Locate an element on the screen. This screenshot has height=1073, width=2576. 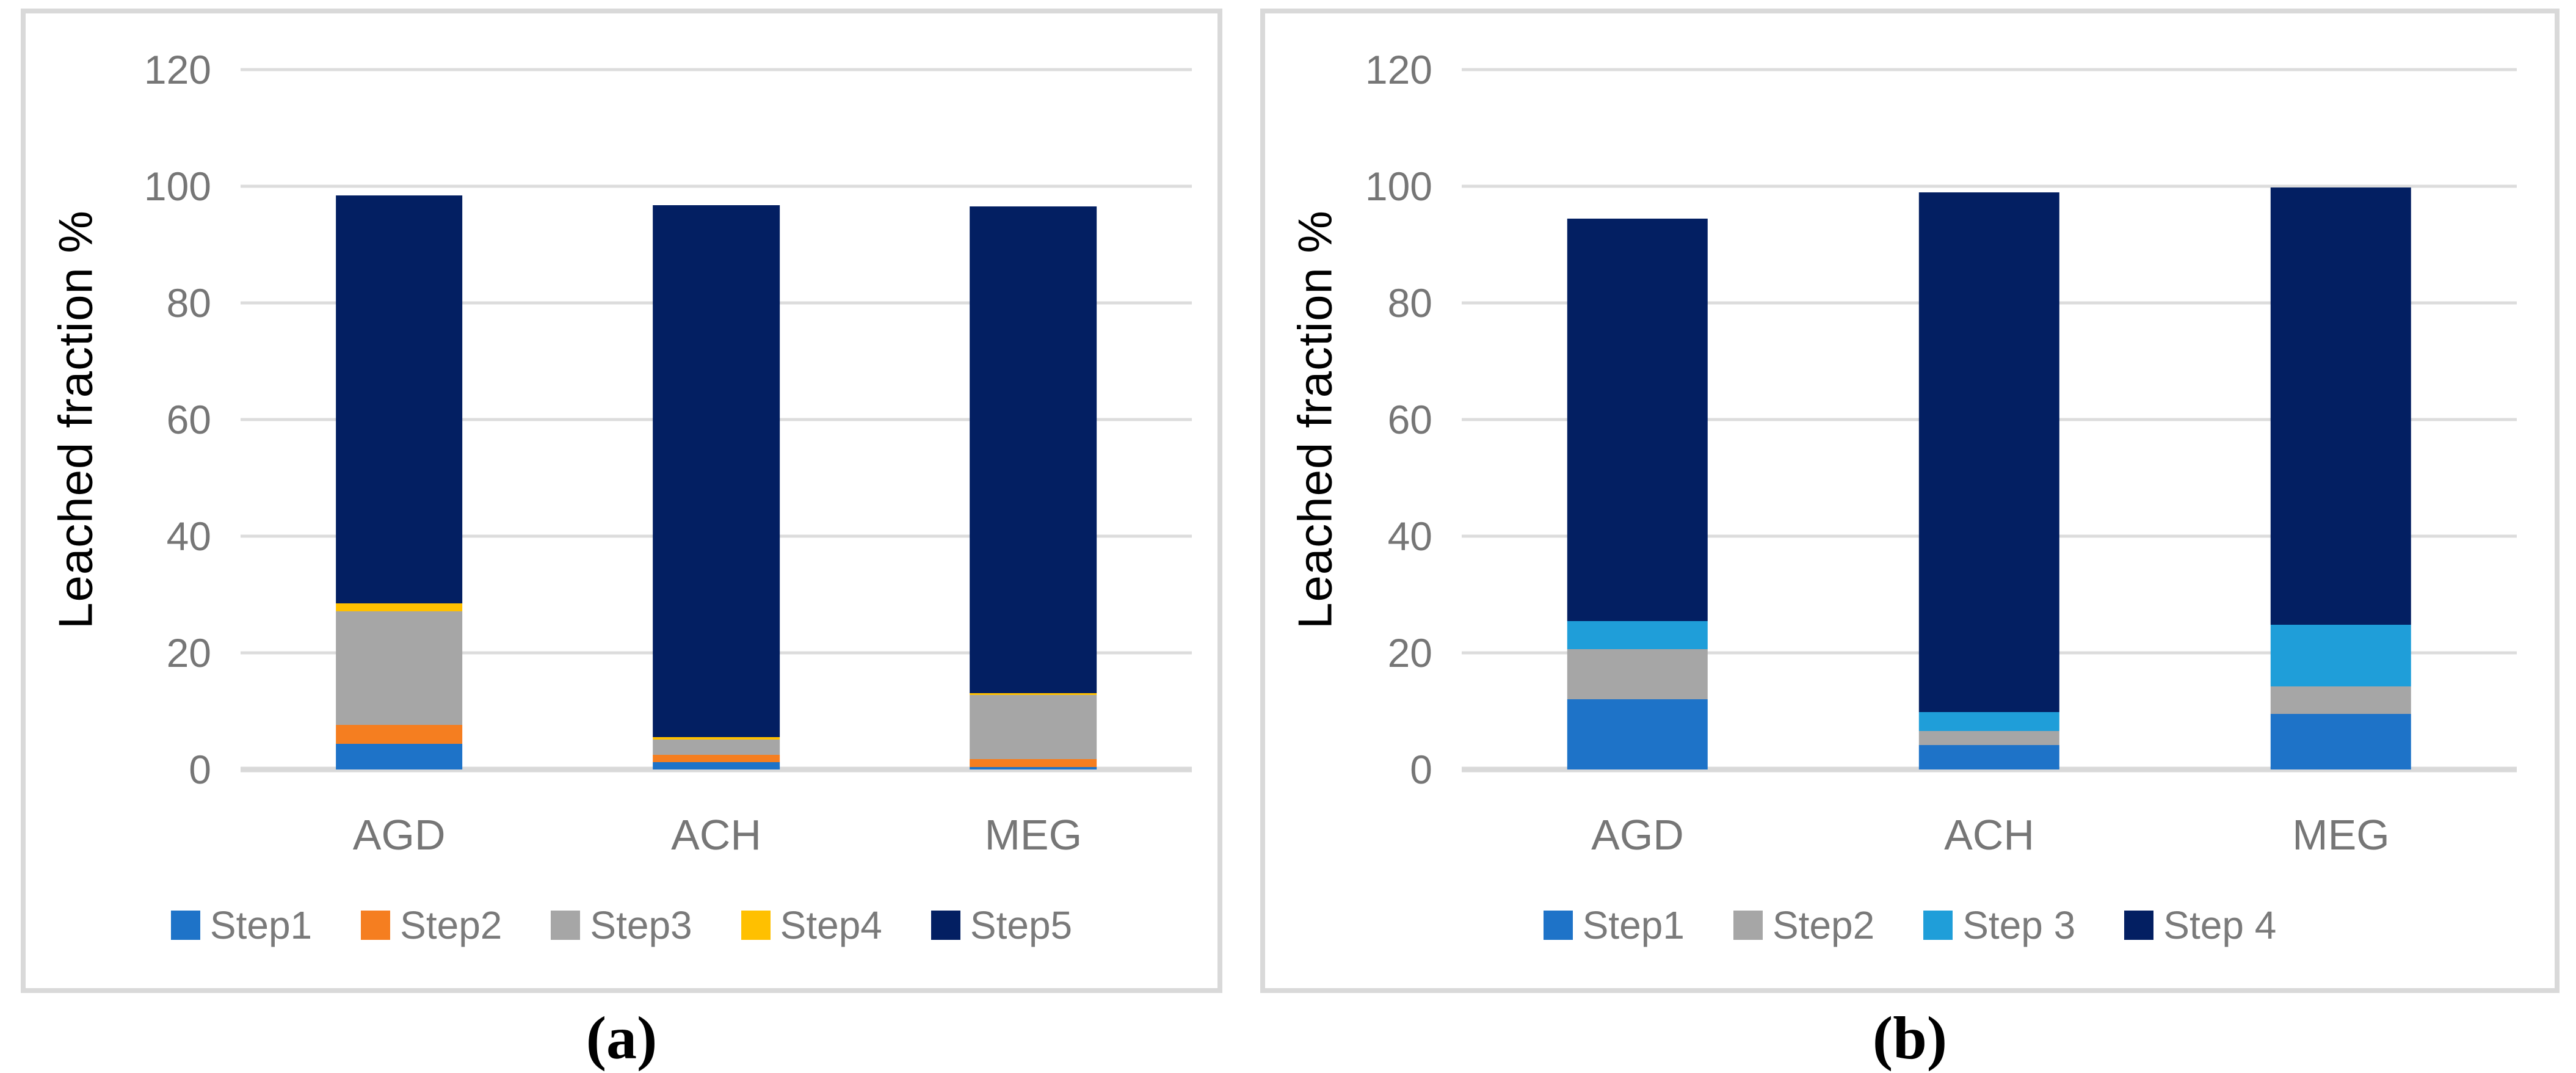
legend-item-step-3: Step 3 is located at coordinates (1999, 925).